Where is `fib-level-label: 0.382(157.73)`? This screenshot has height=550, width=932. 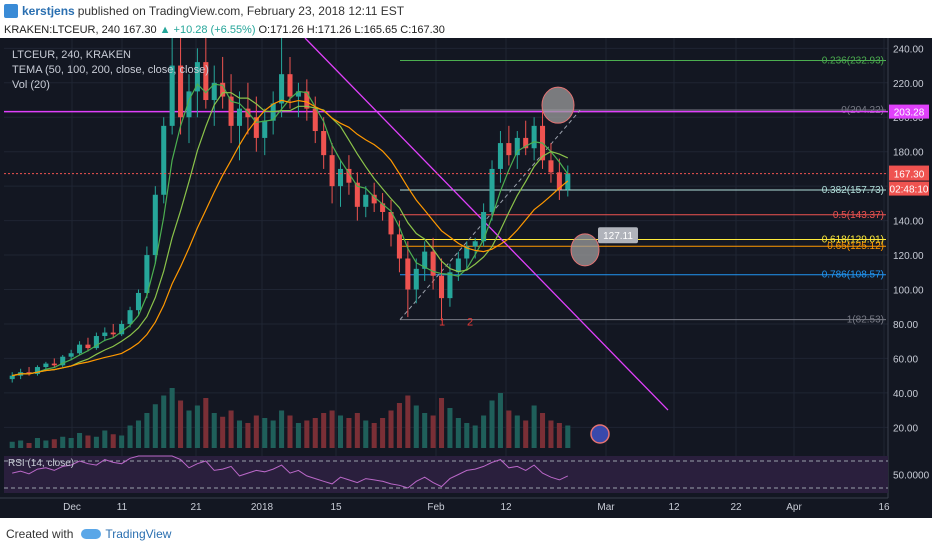
fib-level-label: 0.382(157.73) is located at coordinates (853, 190).